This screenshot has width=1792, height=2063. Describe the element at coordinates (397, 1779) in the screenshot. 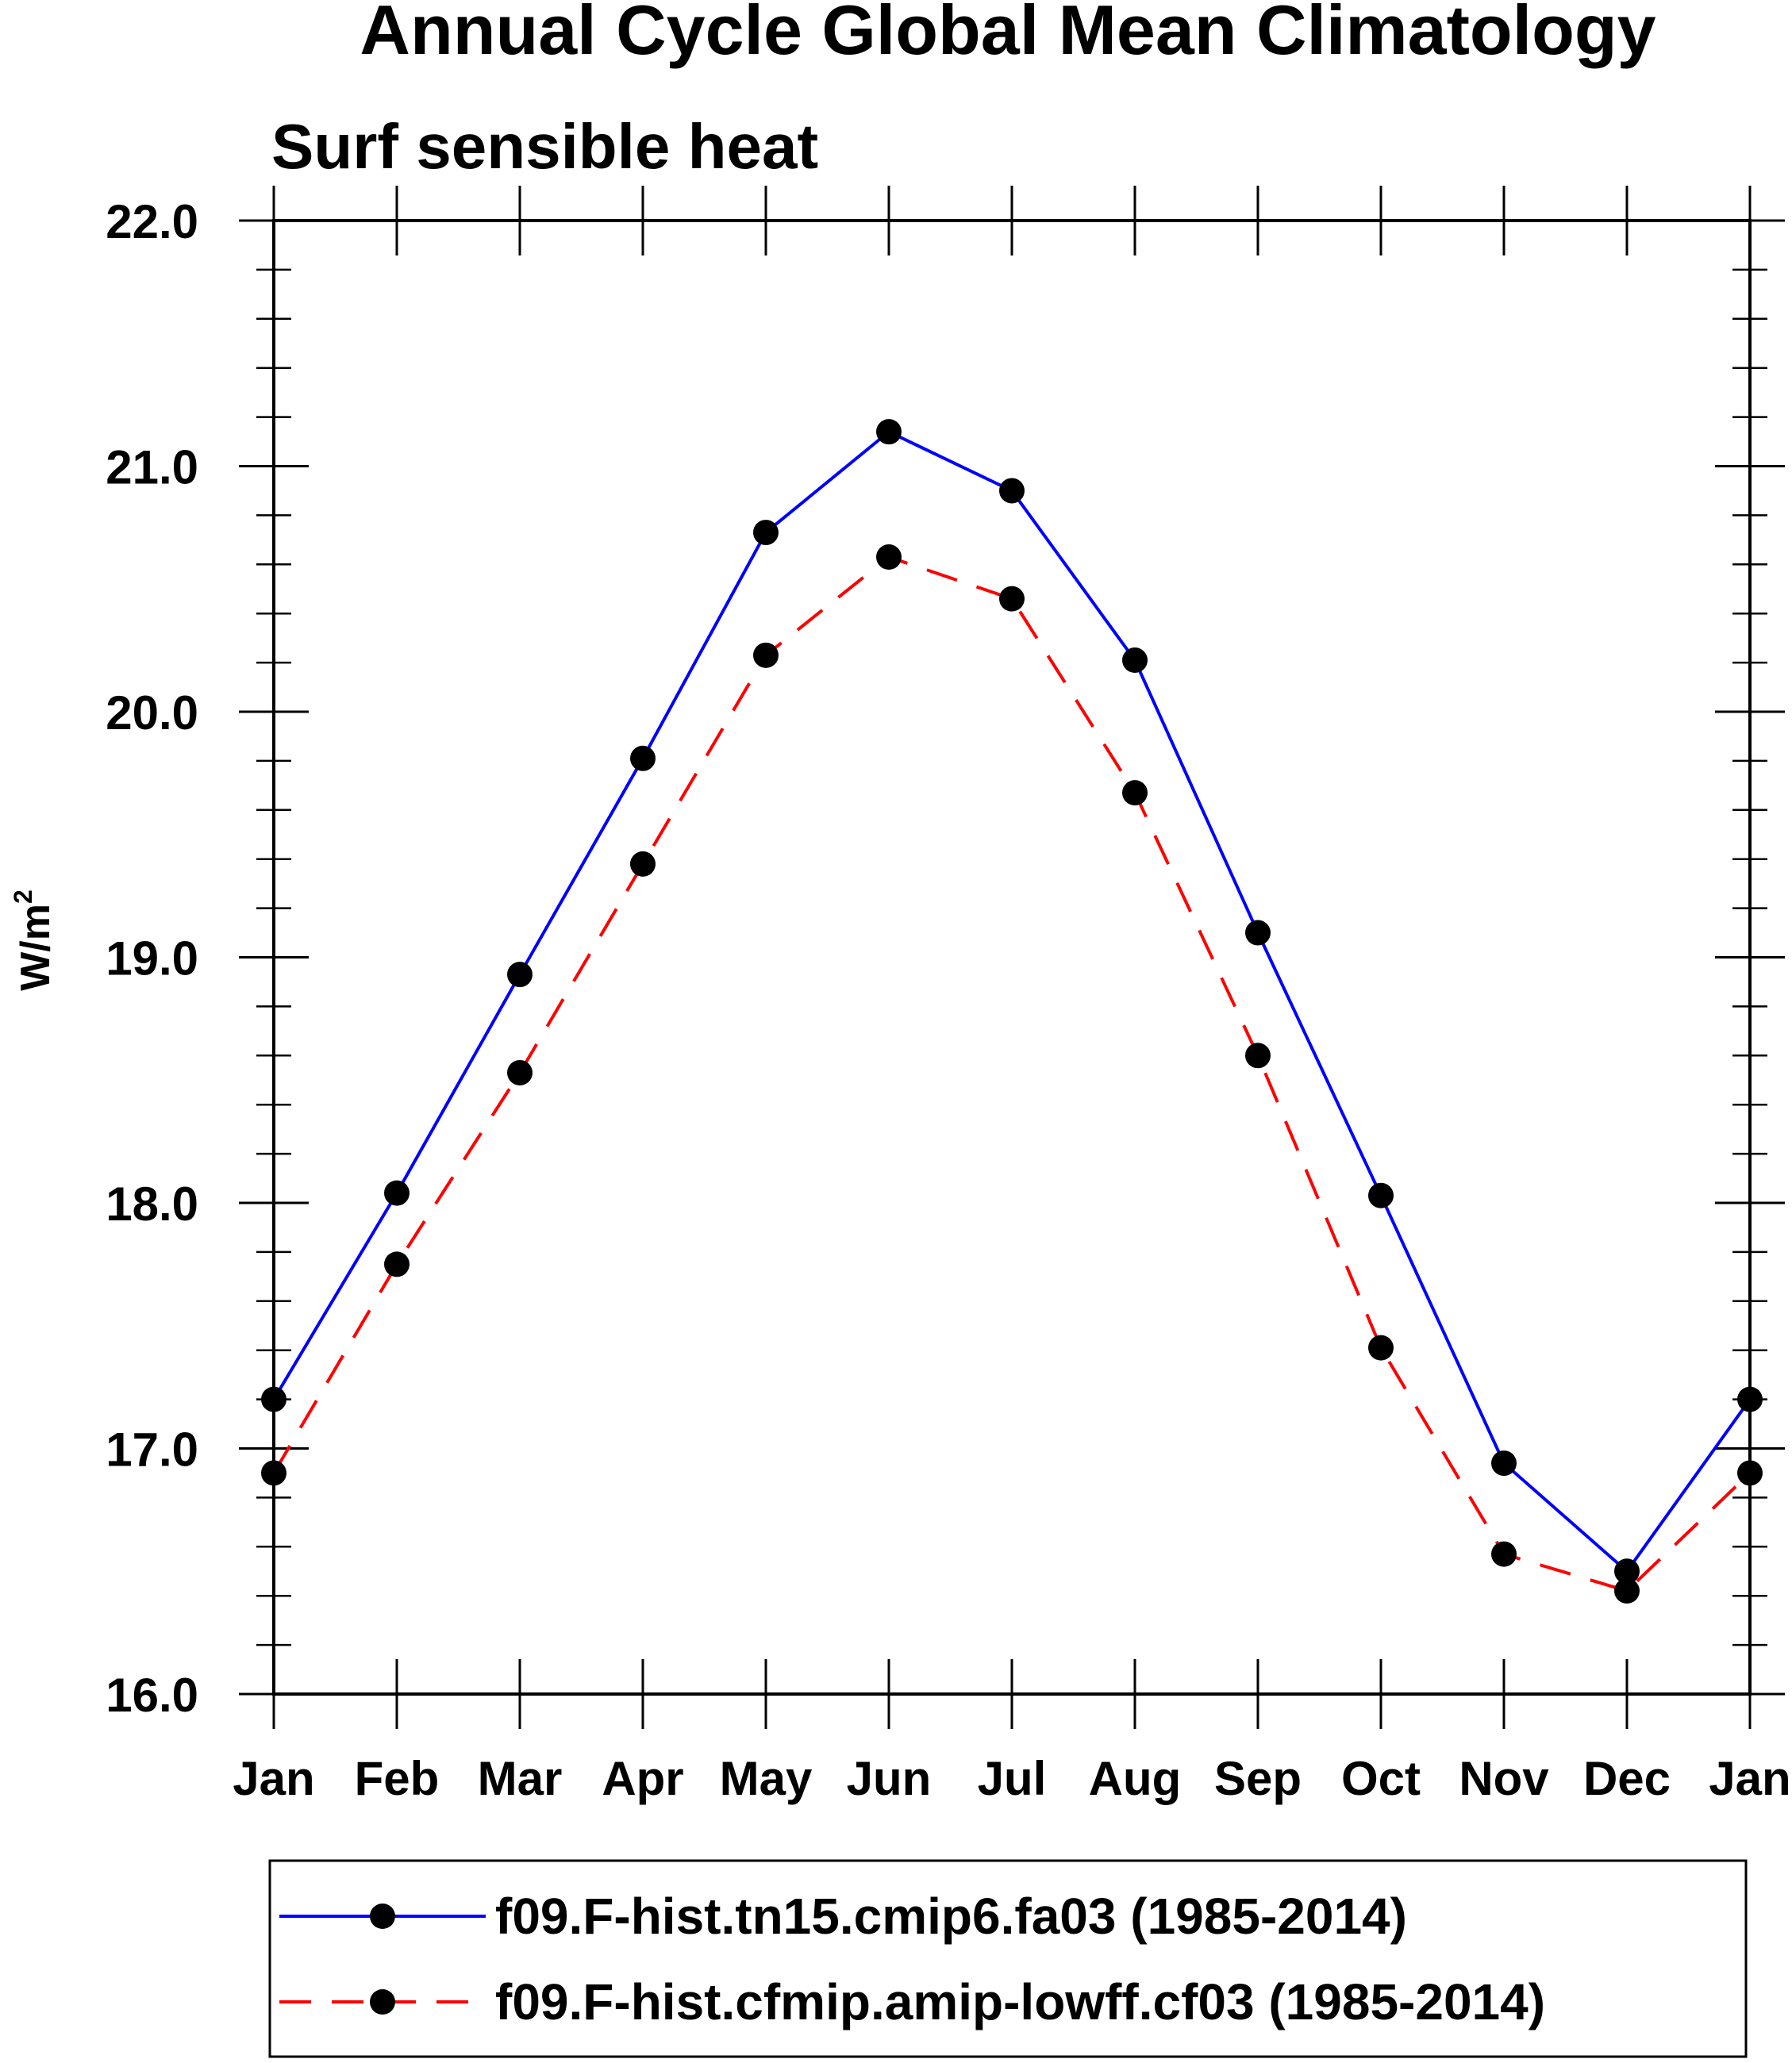

I see `x-tick-label: Feb` at that location.